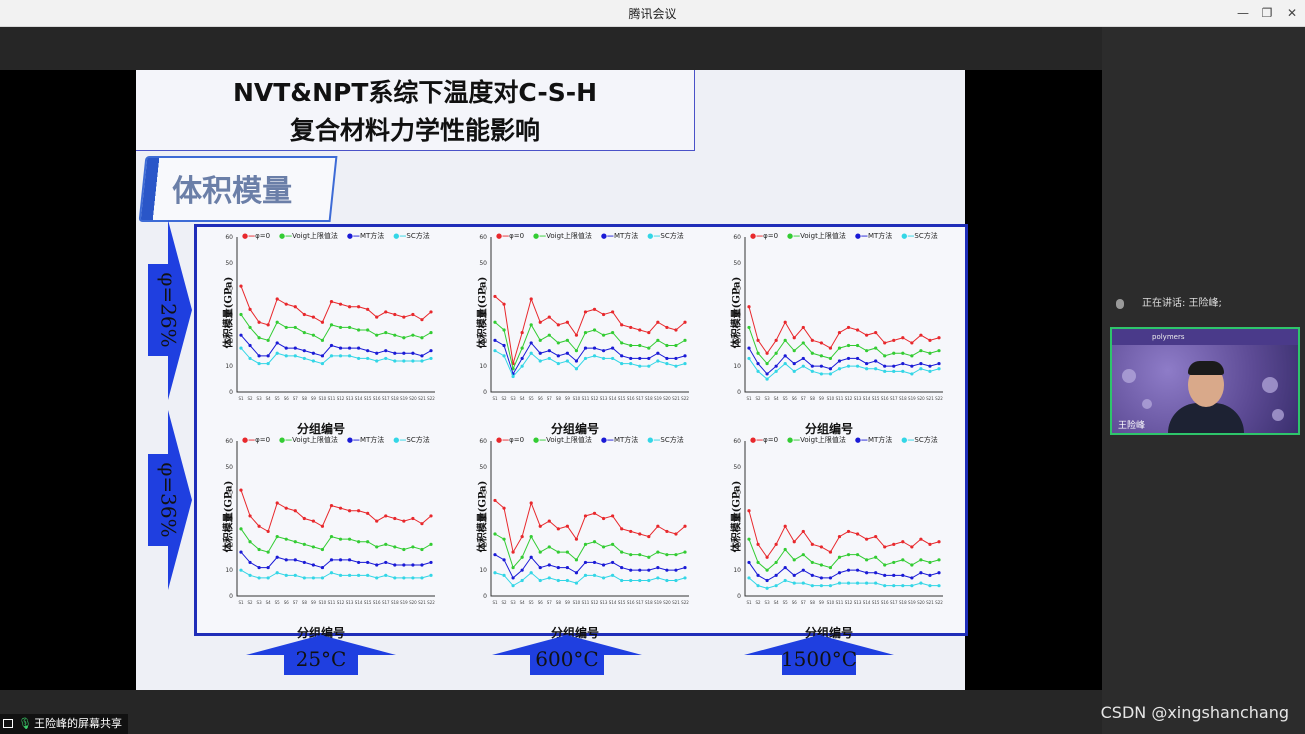 The width and height of the screenshot is (1305, 734). What do you see at coordinates (1243, 13) in the screenshot?
I see `minimize-icon: —` at bounding box center [1243, 13].